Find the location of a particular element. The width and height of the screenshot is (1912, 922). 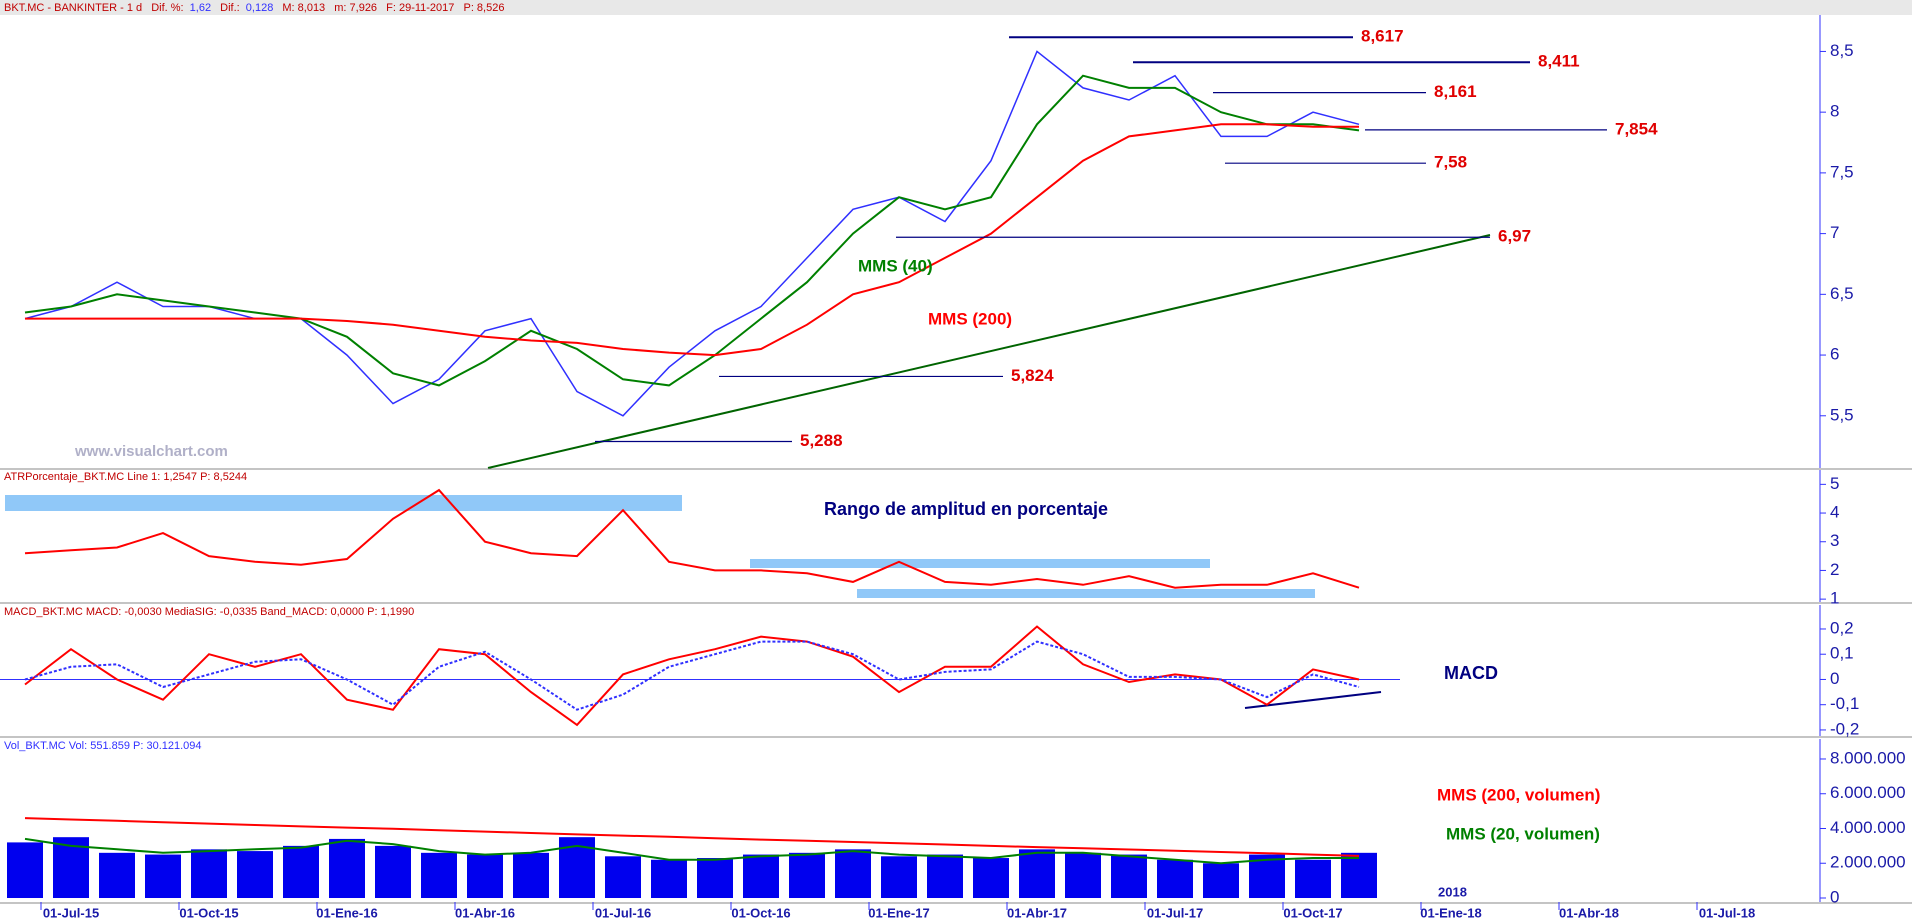

y-tick-label: 6 is located at coordinates (1834, 354).